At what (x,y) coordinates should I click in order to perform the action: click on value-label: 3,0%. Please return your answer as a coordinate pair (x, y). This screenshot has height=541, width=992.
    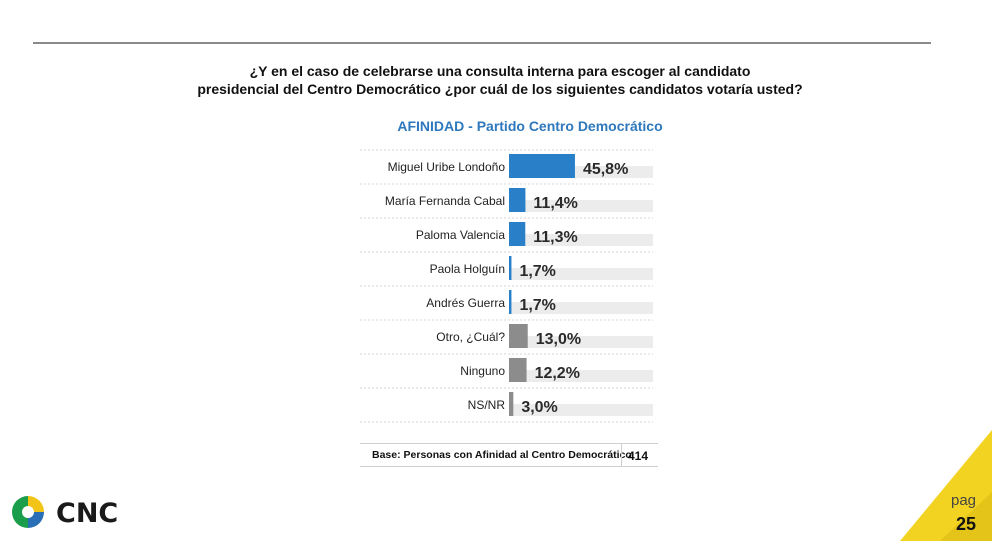
    Looking at the image, I should click on (539, 407).